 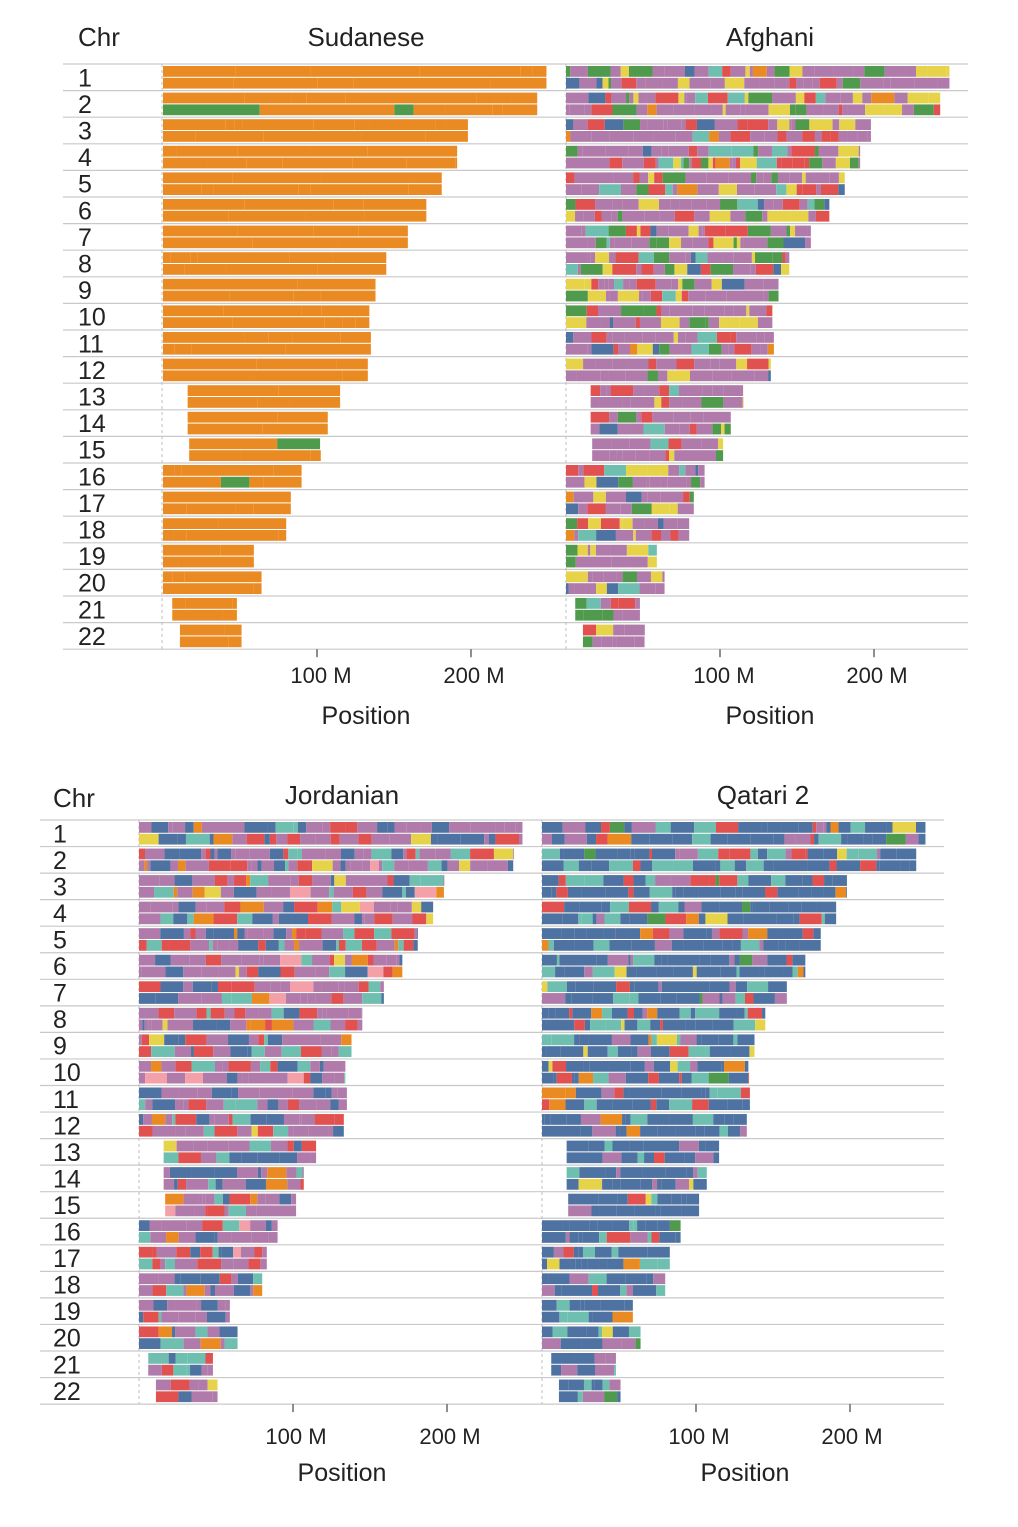 What do you see at coordinates (85, 132) in the screenshot?
I see `chromosome-label: 3` at bounding box center [85, 132].